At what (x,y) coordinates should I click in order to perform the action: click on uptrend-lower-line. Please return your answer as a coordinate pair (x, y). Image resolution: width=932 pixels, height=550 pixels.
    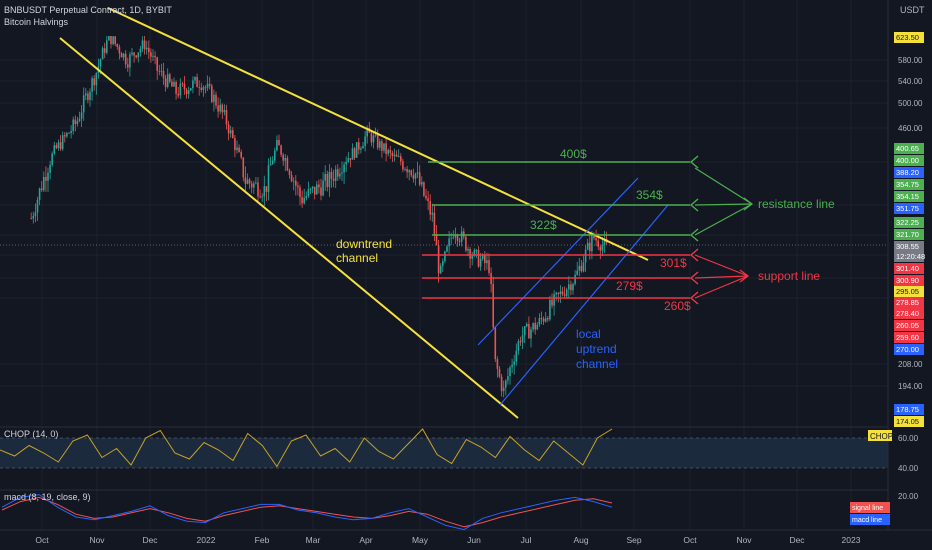
    Looking at the image, I should click on (584, 305).